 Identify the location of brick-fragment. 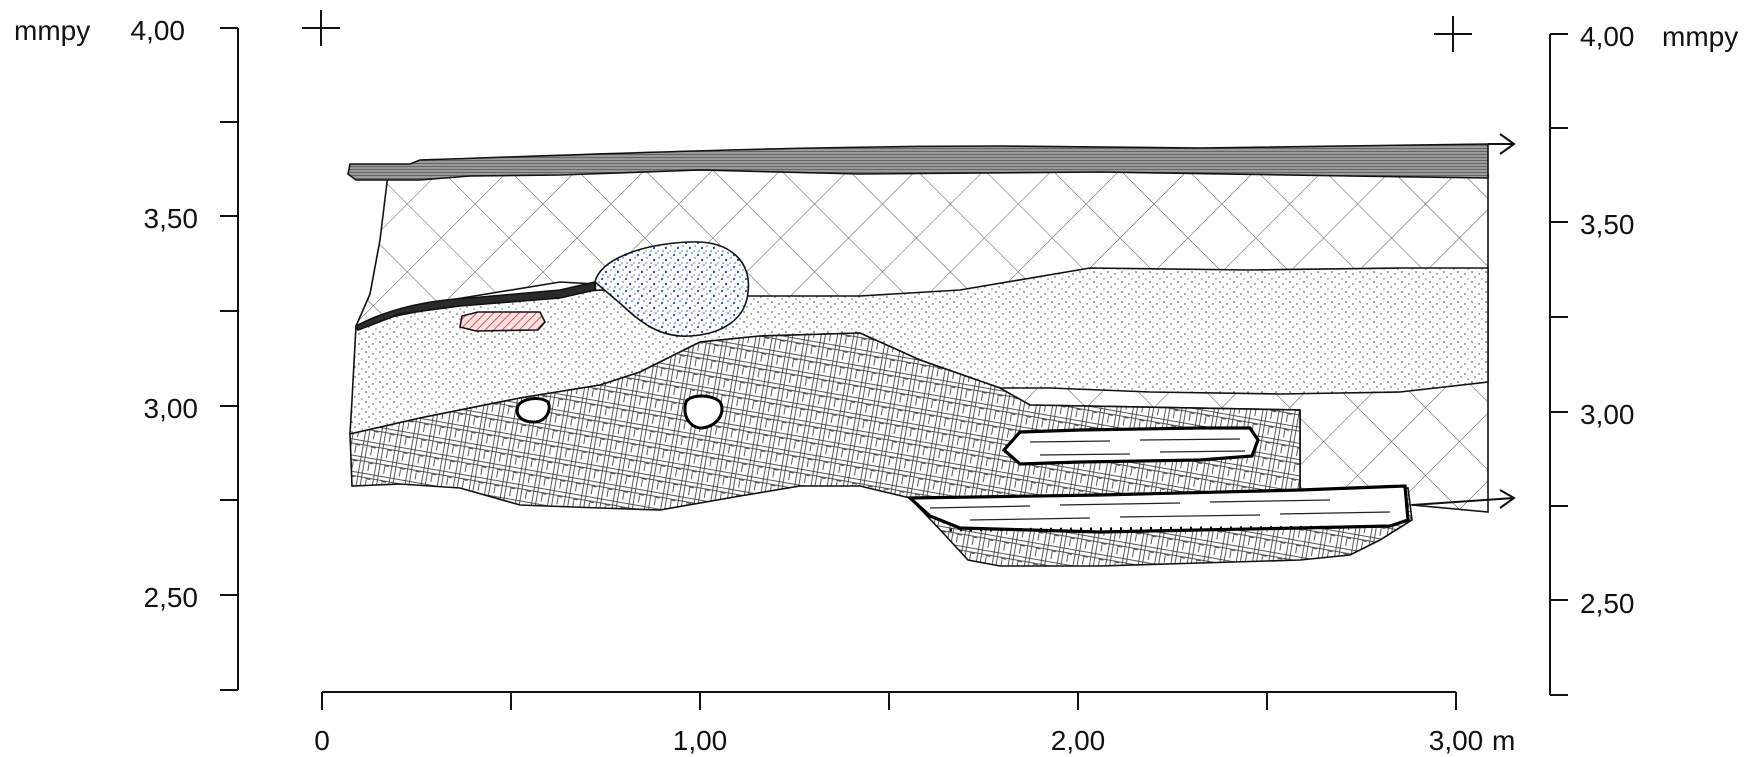
(502, 321).